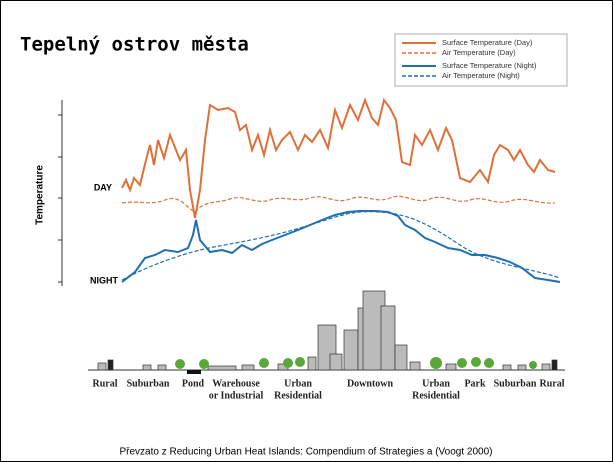 This screenshot has height=462, width=613. What do you see at coordinates (326, 332) in the screenshot?
I see `skyline` at bounding box center [326, 332].